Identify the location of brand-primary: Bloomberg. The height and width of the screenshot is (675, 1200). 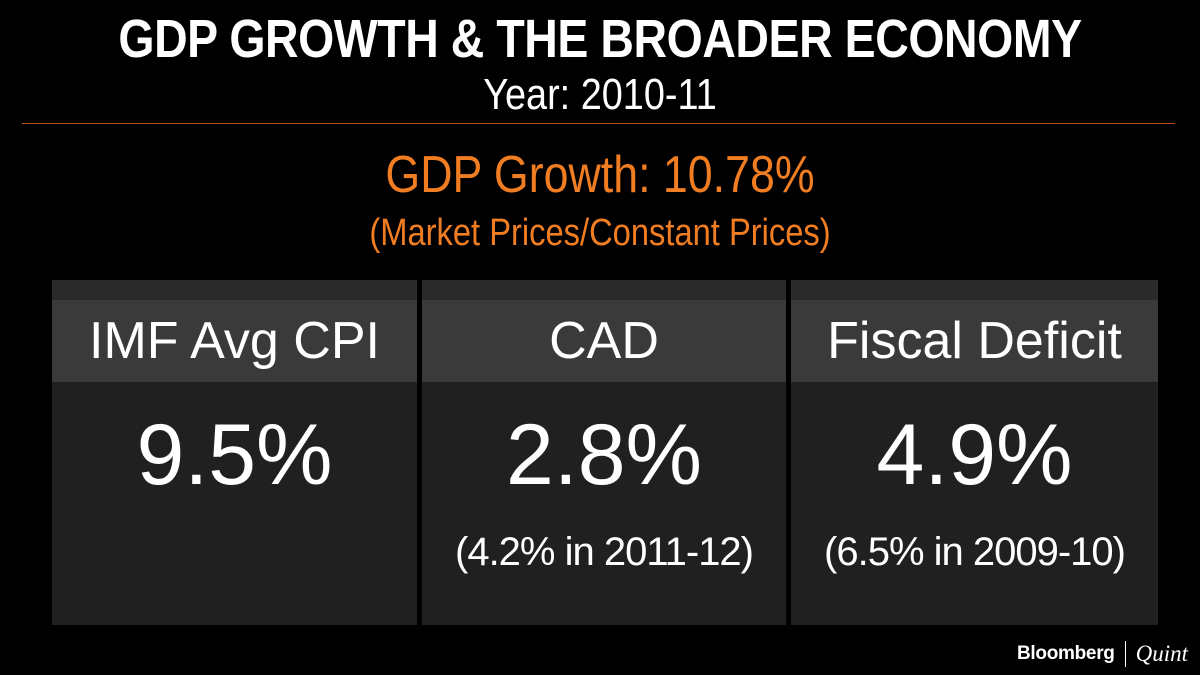
(1066, 653).